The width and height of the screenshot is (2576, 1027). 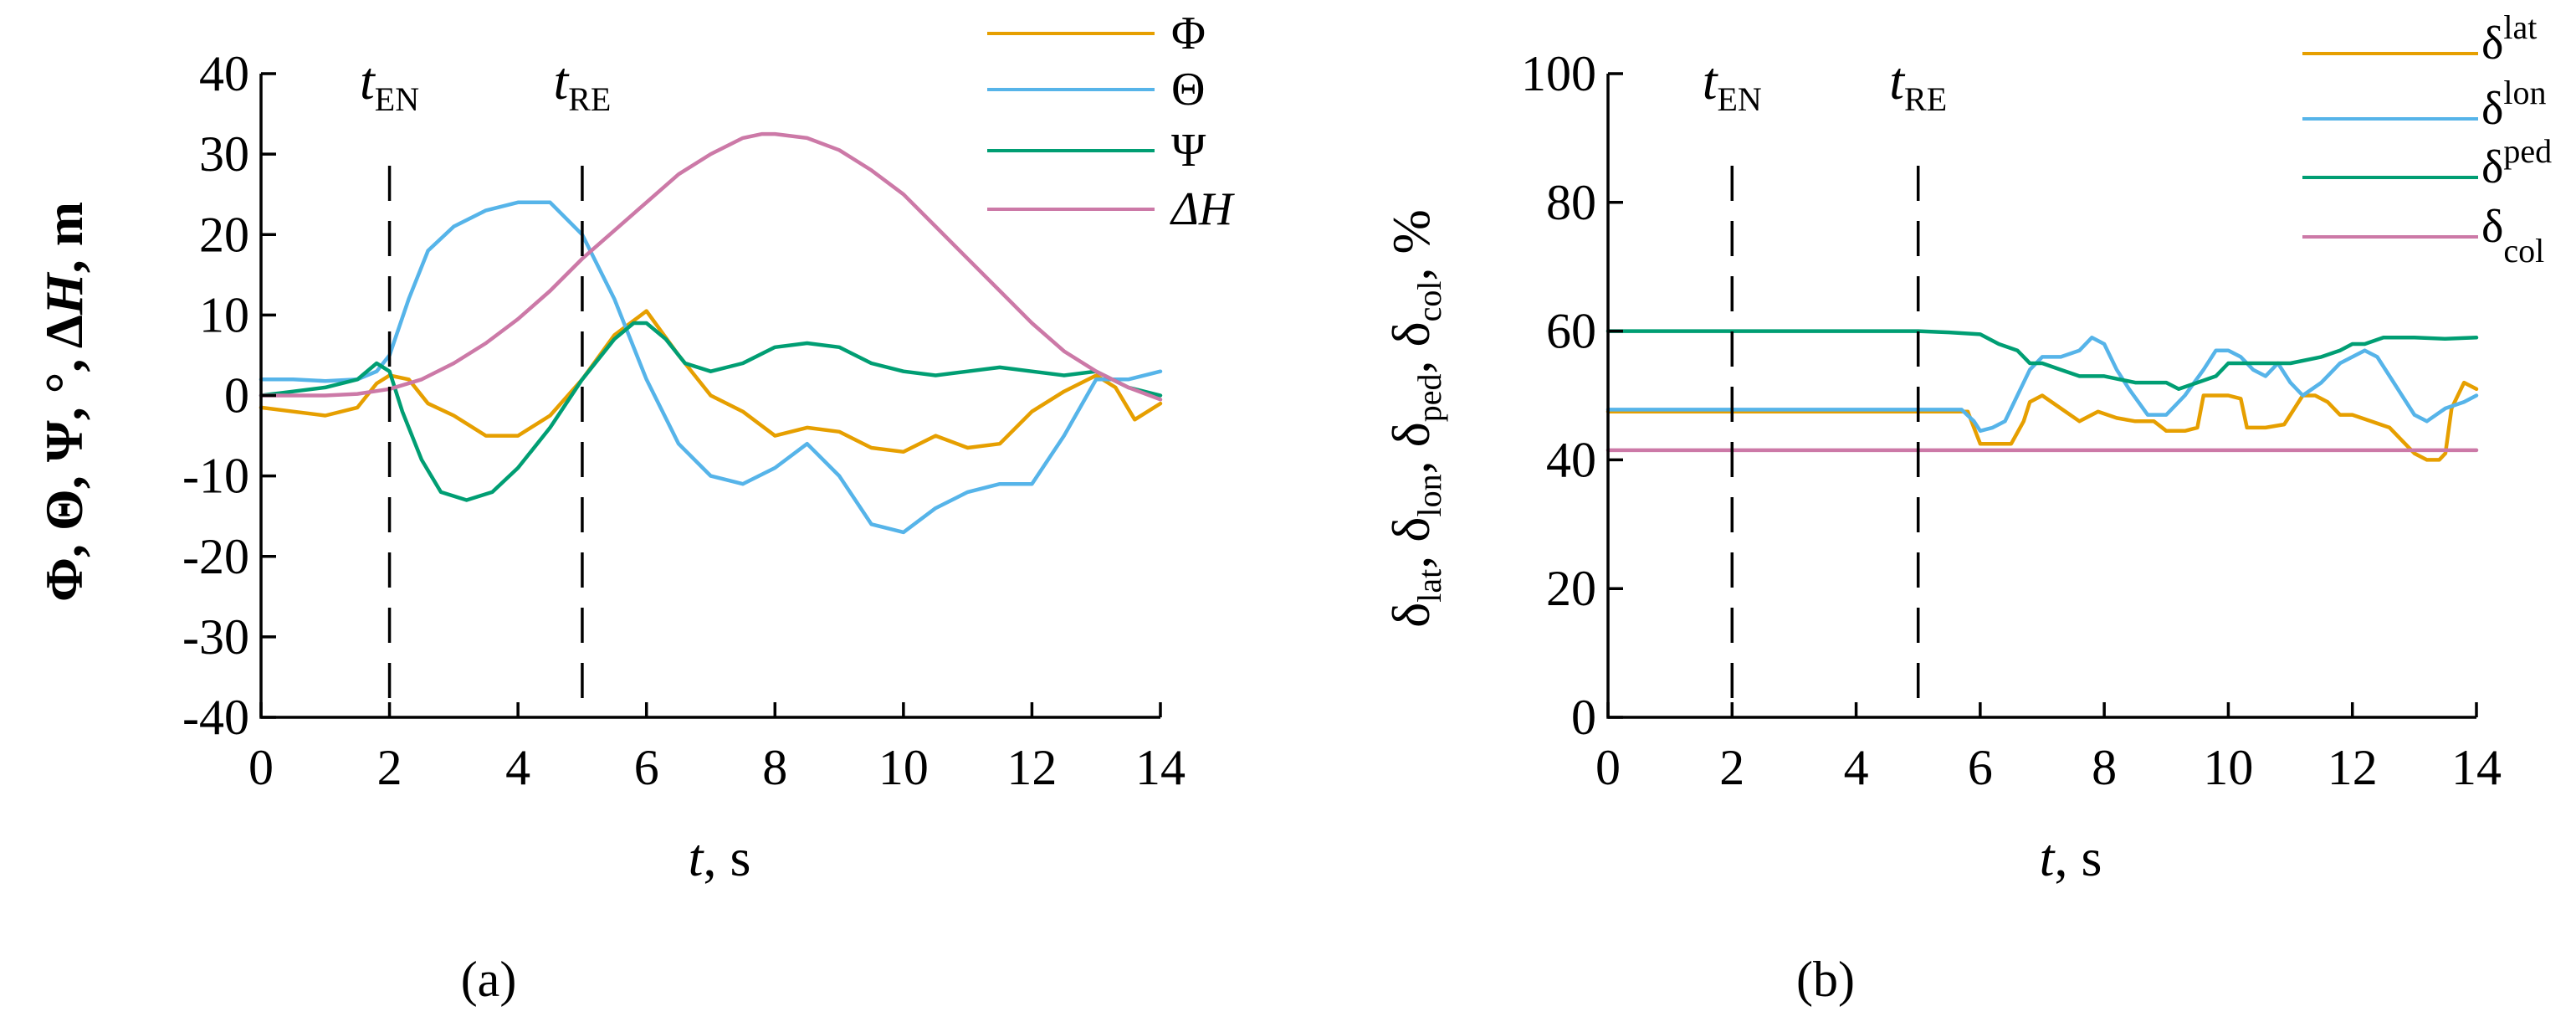 I want to click on y-tick-label: -20, so click(x=216, y=557).